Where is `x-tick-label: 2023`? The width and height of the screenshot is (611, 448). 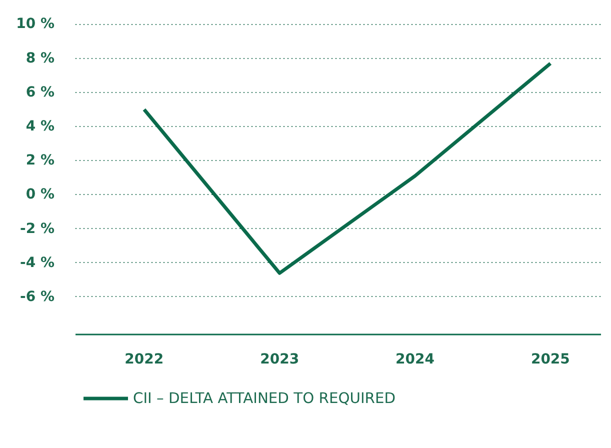
x-tick-label: 2023 is located at coordinates (280, 360).